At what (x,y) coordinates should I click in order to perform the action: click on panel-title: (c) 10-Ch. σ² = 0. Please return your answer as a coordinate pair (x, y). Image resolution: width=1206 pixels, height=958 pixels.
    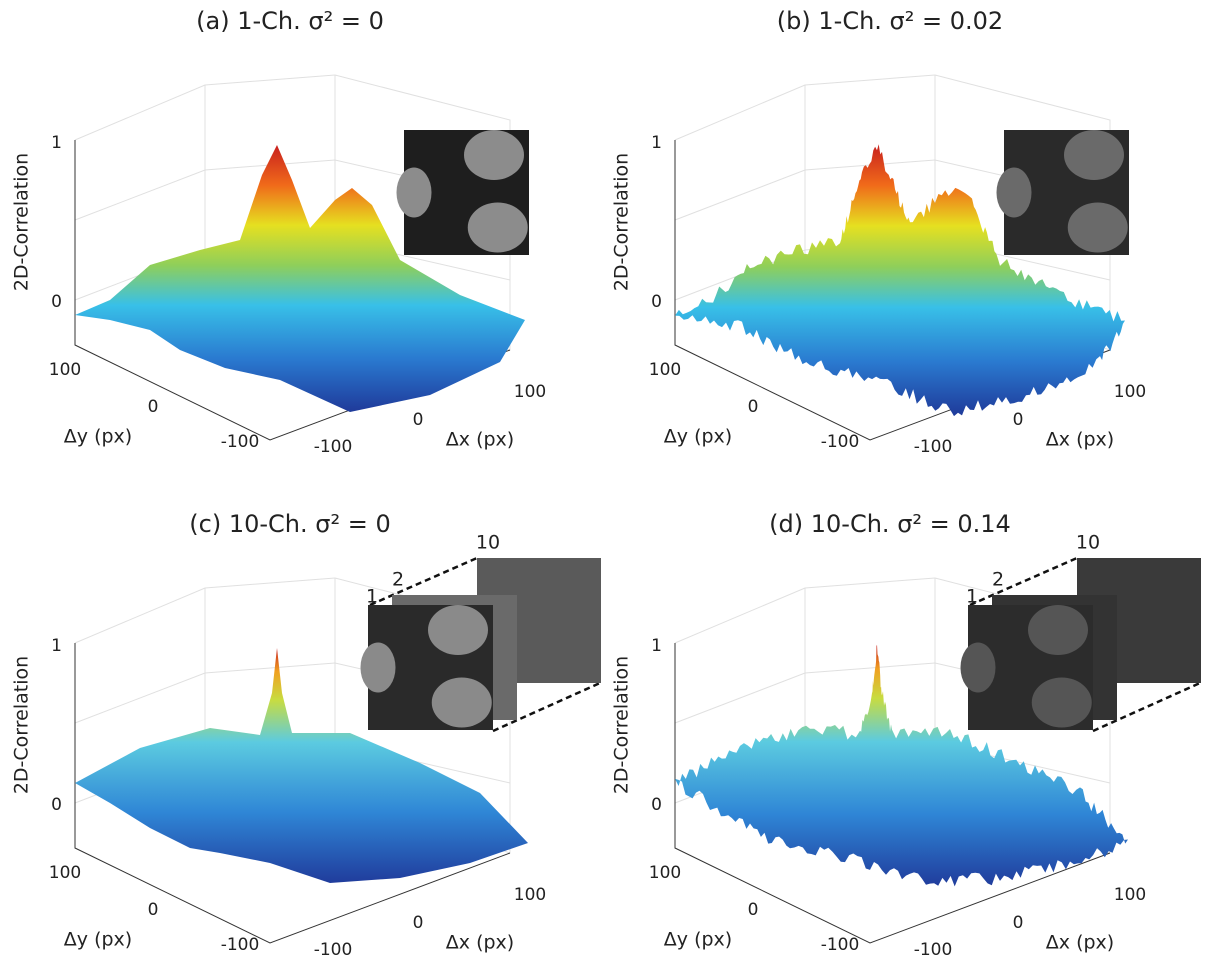
    Looking at the image, I should click on (289, 524).